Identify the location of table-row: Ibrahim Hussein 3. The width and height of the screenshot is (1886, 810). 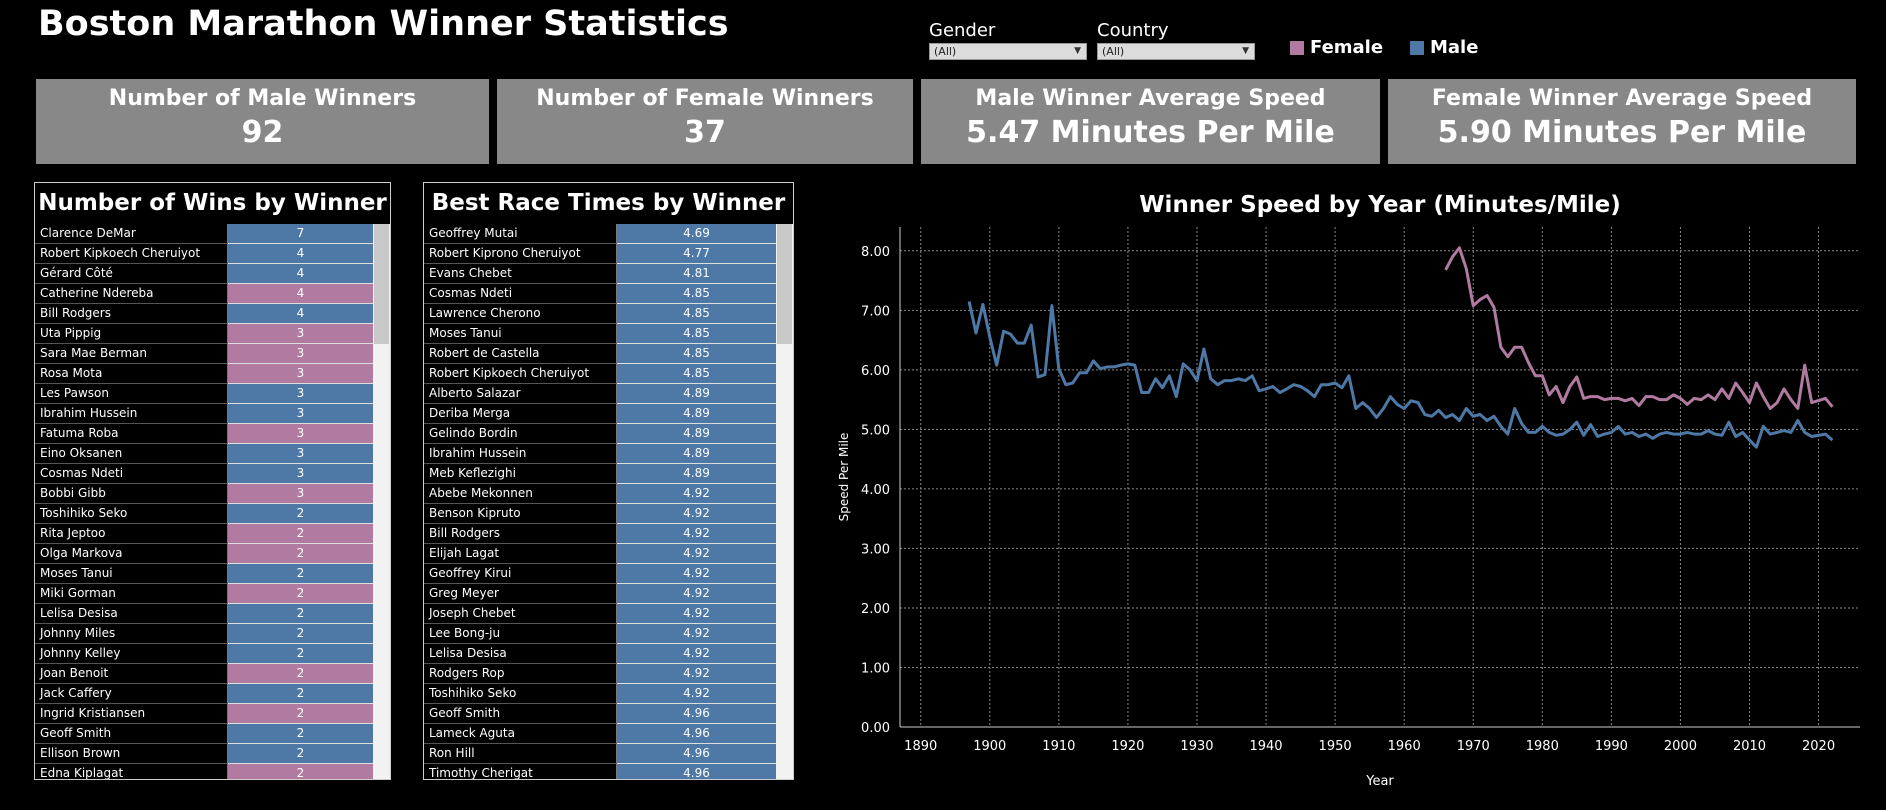
(212, 414).